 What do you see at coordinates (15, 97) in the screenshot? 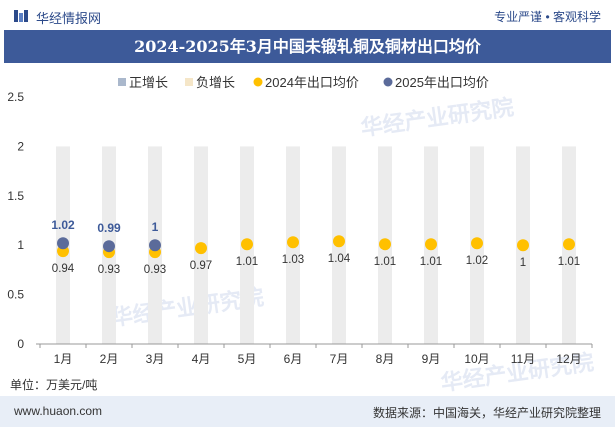
I see `y-tick-label: 2.5` at bounding box center [15, 97].